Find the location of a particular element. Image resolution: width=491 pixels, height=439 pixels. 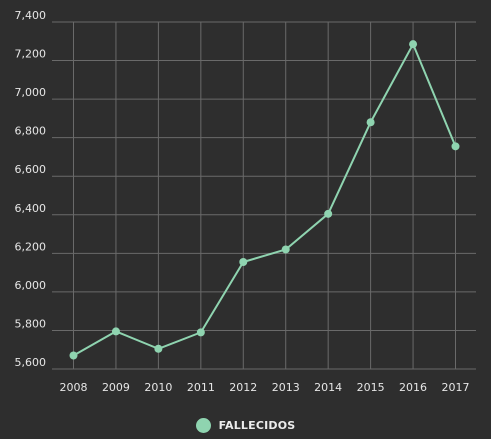

legend: FALLECIDOS is located at coordinates (245, 425).